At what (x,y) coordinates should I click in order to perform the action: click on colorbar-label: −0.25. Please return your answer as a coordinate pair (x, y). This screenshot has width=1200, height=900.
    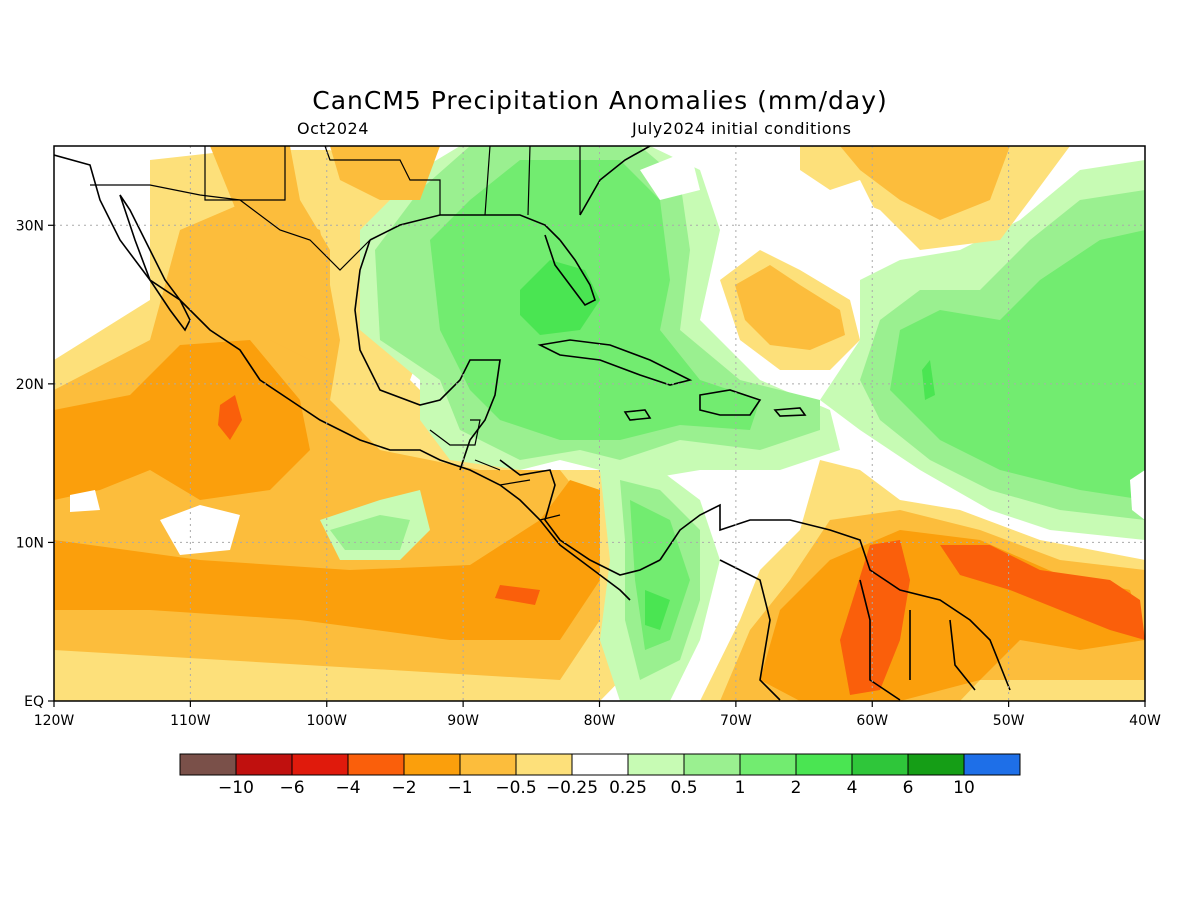
    Looking at the image, I should click on (572, 788).